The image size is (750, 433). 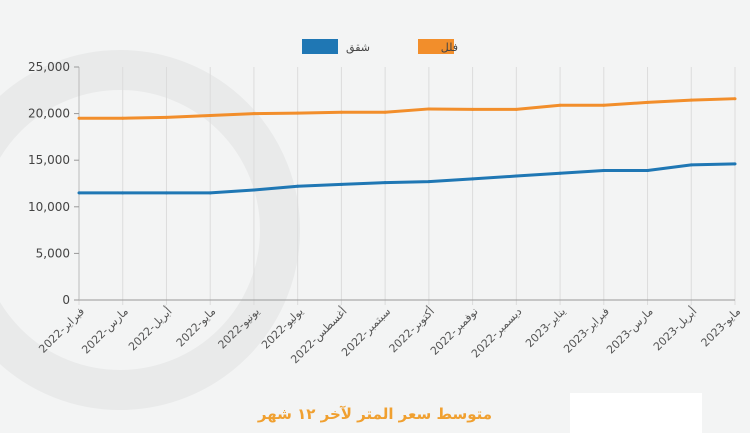 I want to click on x-tick-label: مايو-2023, so click(x=721, y=327).